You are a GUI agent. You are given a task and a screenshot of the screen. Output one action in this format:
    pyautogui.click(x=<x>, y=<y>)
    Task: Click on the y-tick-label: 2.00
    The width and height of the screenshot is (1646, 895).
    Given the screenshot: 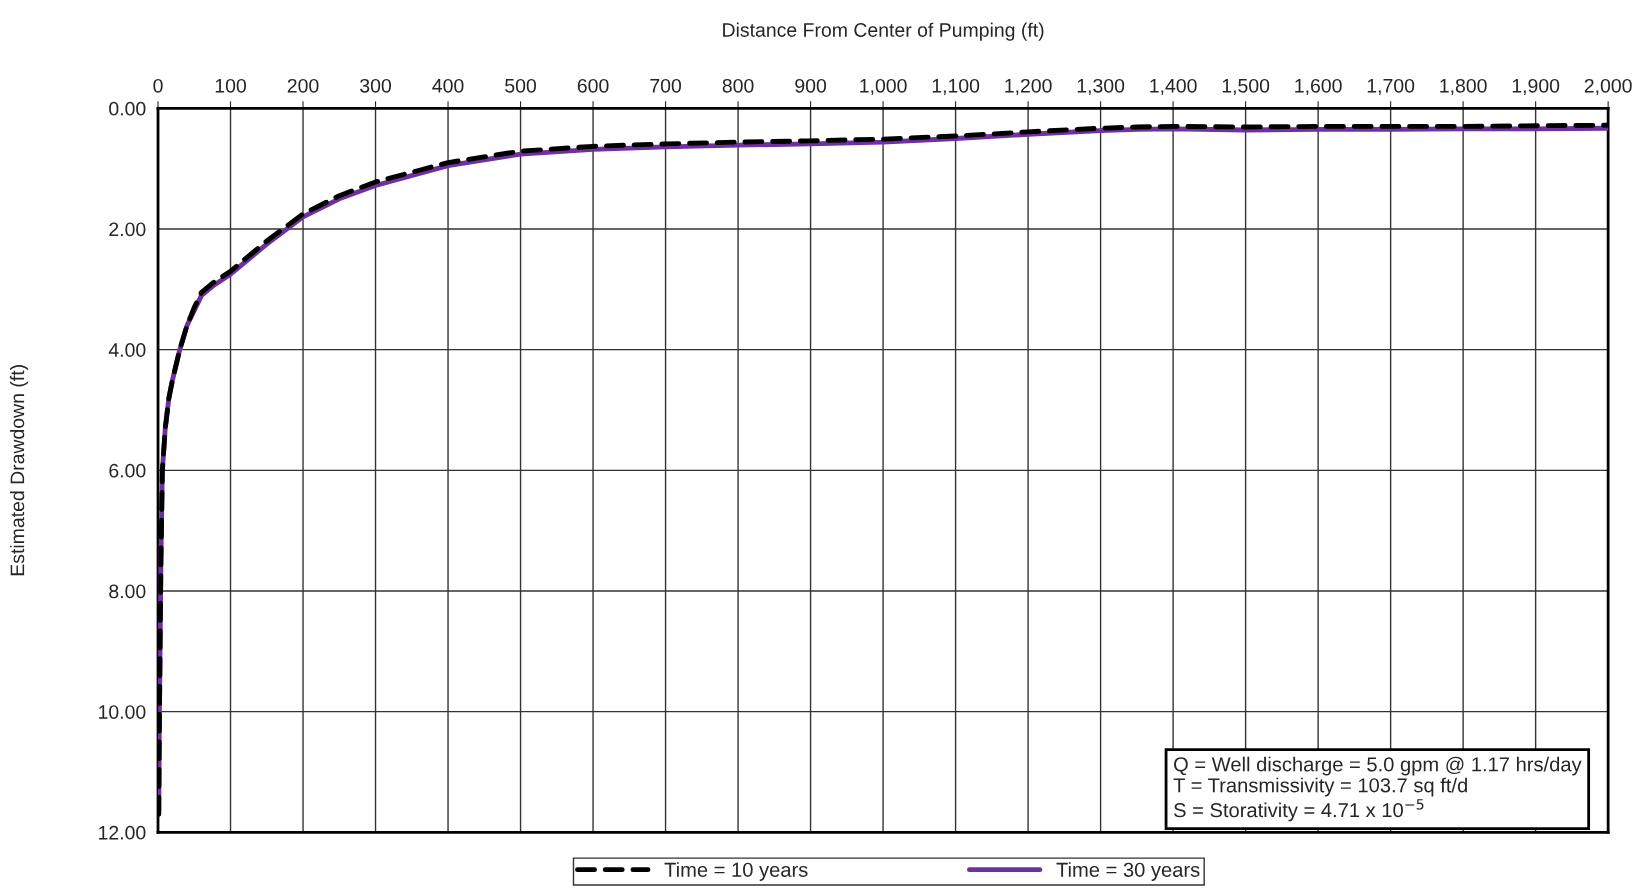 What is the action you would take?
    pyautogui.click(x=127, y=229)
    